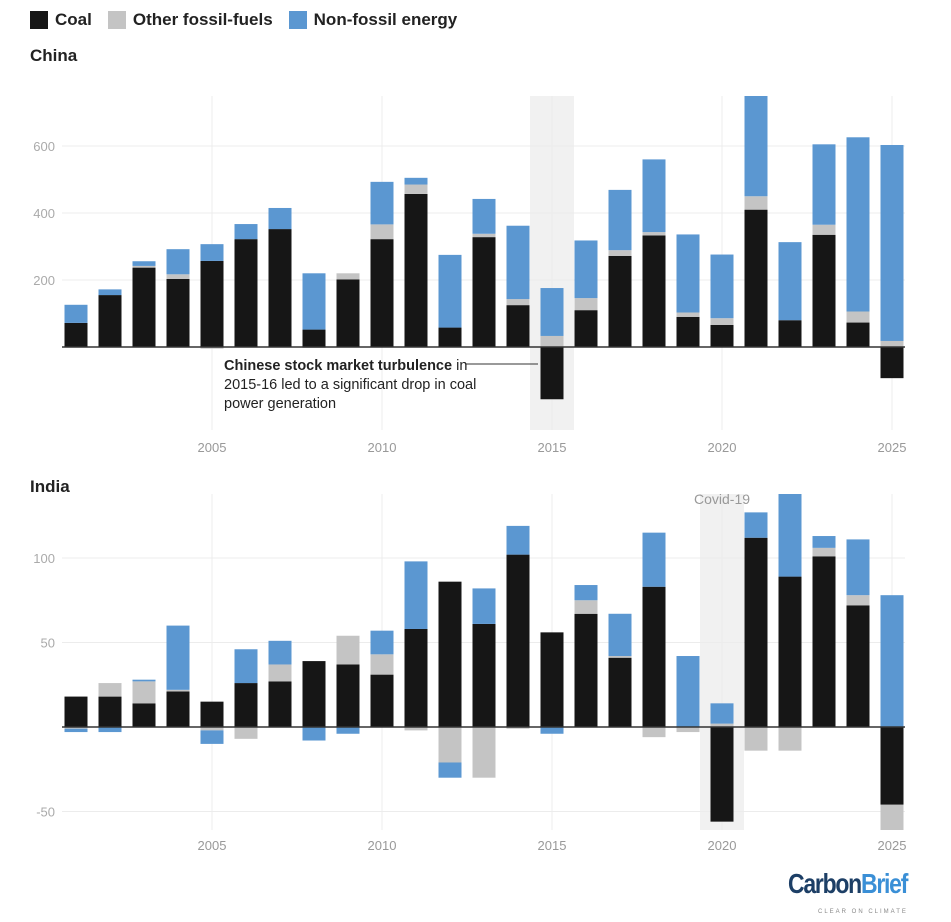  I want to click on bar-coal-2003, so click(144, 715).